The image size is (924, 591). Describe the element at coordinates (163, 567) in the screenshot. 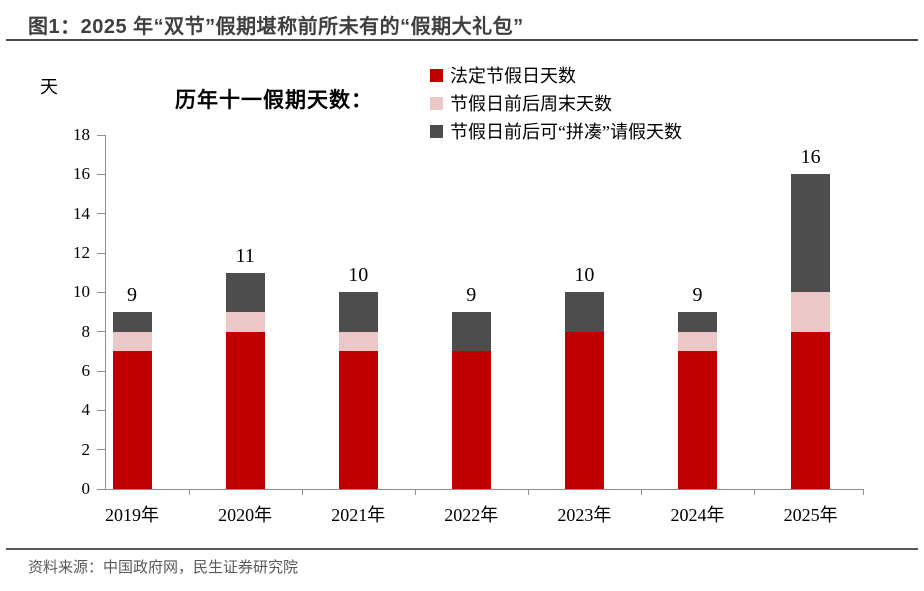

I see `source-note: 资料来源：中国政府网，民生证券研究院` at that location.